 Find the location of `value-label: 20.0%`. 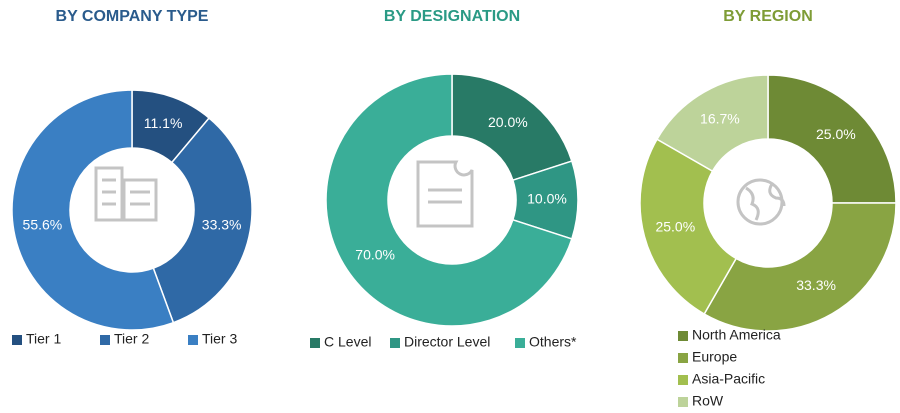

value-label: 20.0% is located at coordinates (508, 122).